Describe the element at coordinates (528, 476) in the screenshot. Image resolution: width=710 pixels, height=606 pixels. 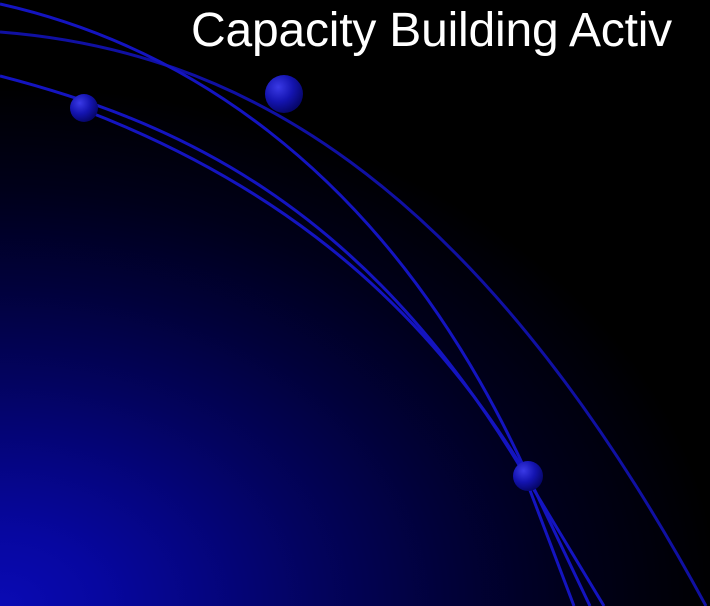
I see `orb-lower` at that location.